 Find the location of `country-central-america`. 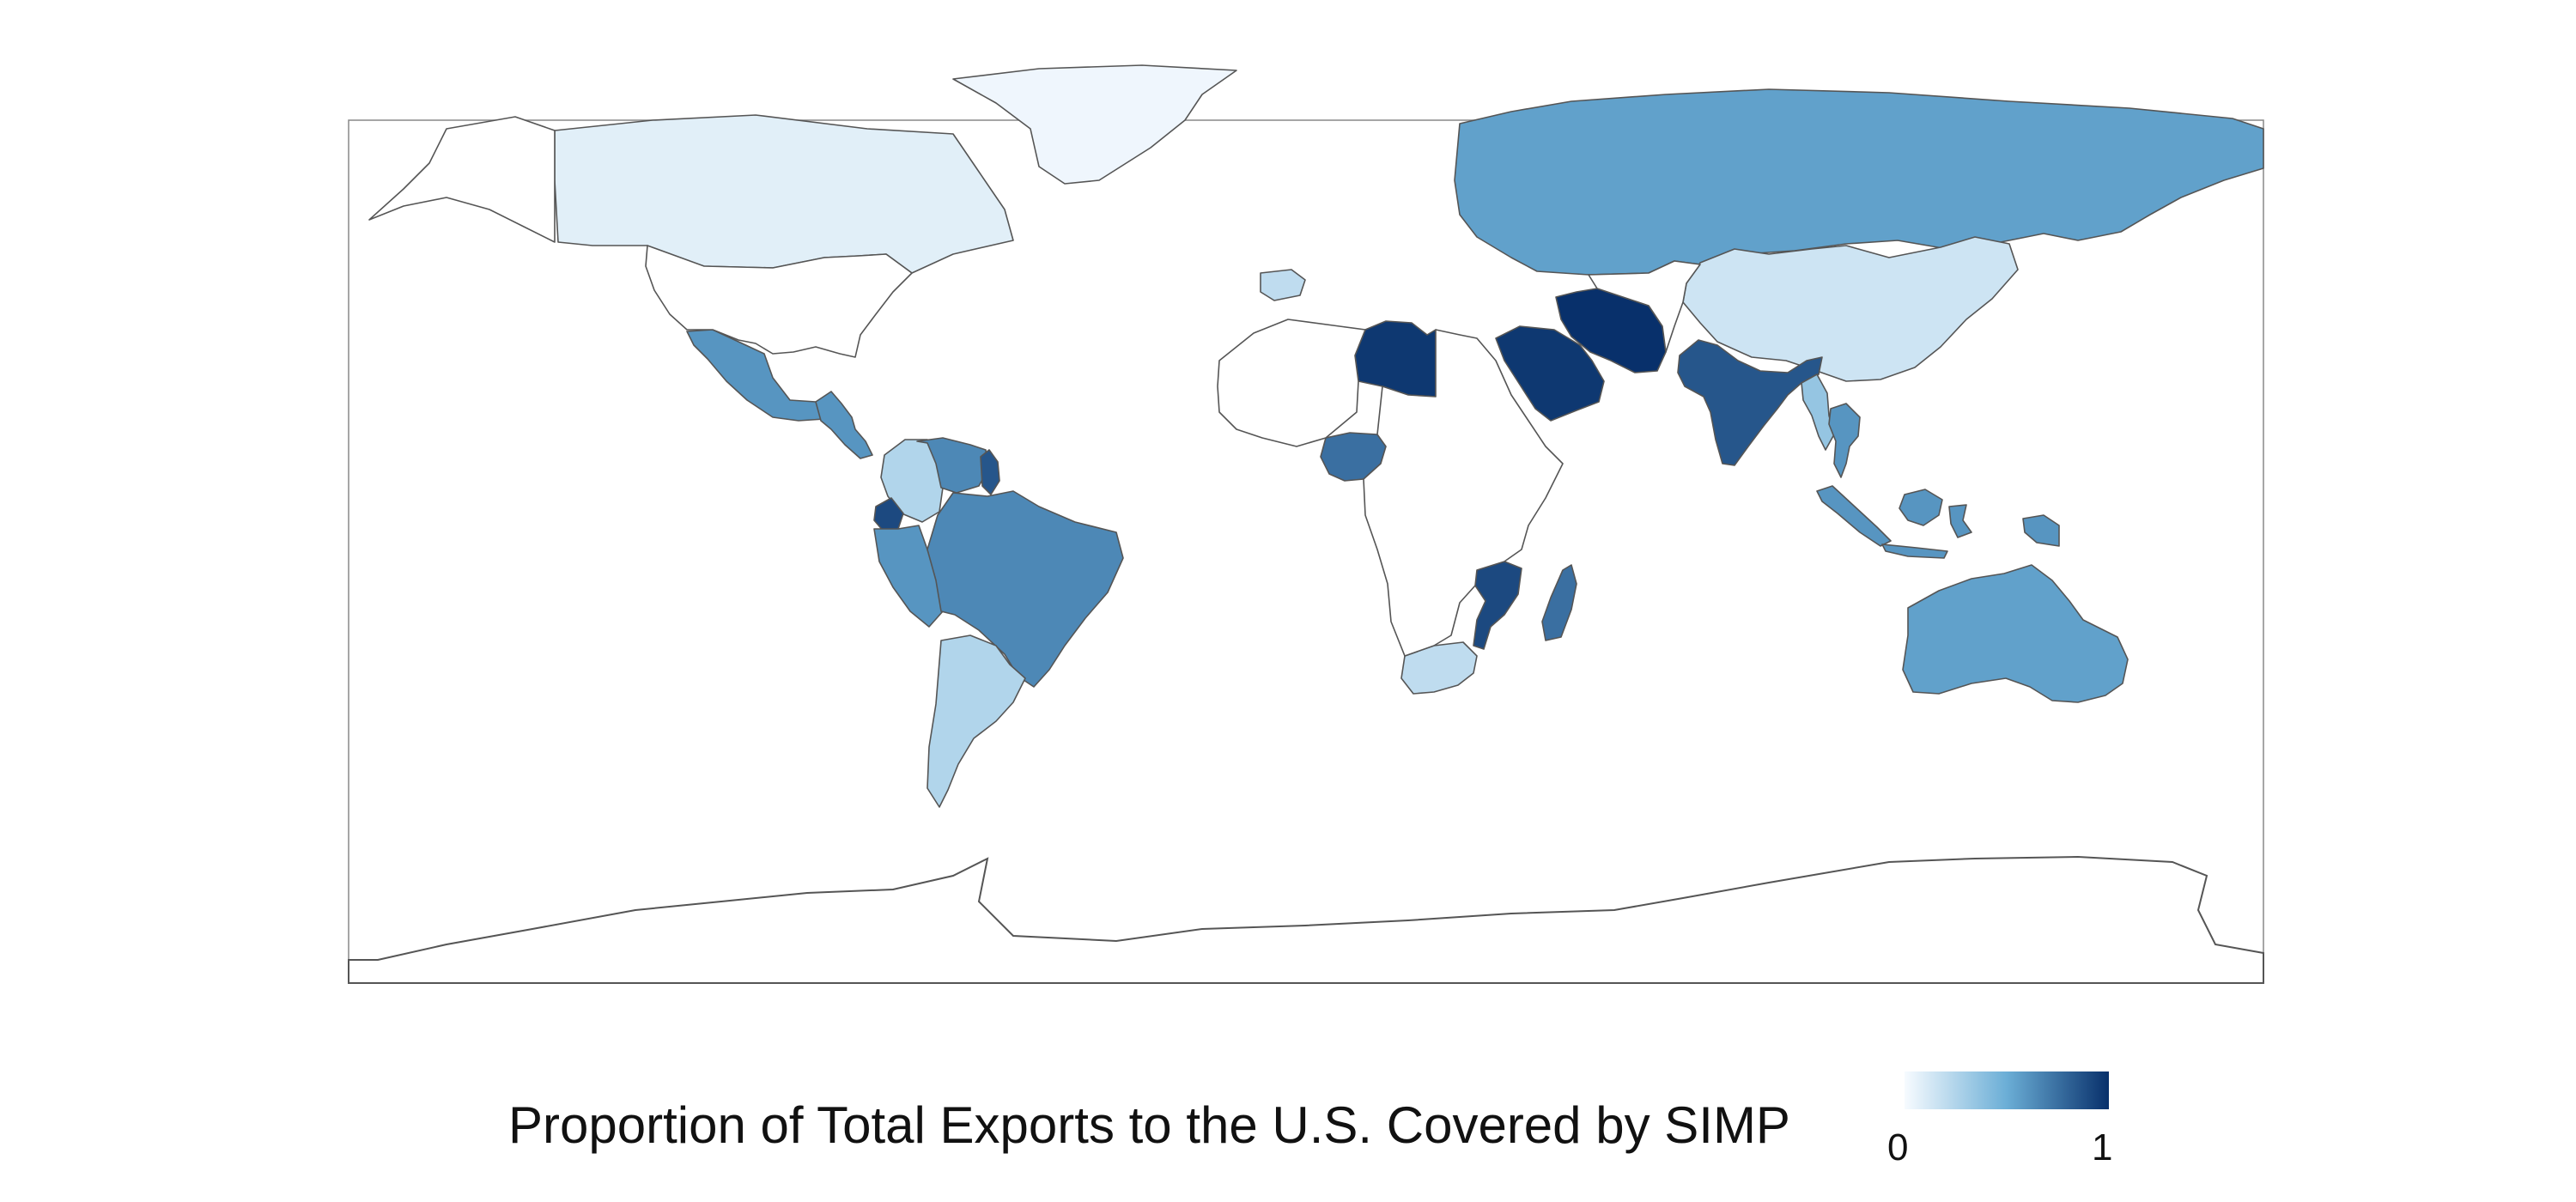

country-central-america is located at coordinates (844, 425).